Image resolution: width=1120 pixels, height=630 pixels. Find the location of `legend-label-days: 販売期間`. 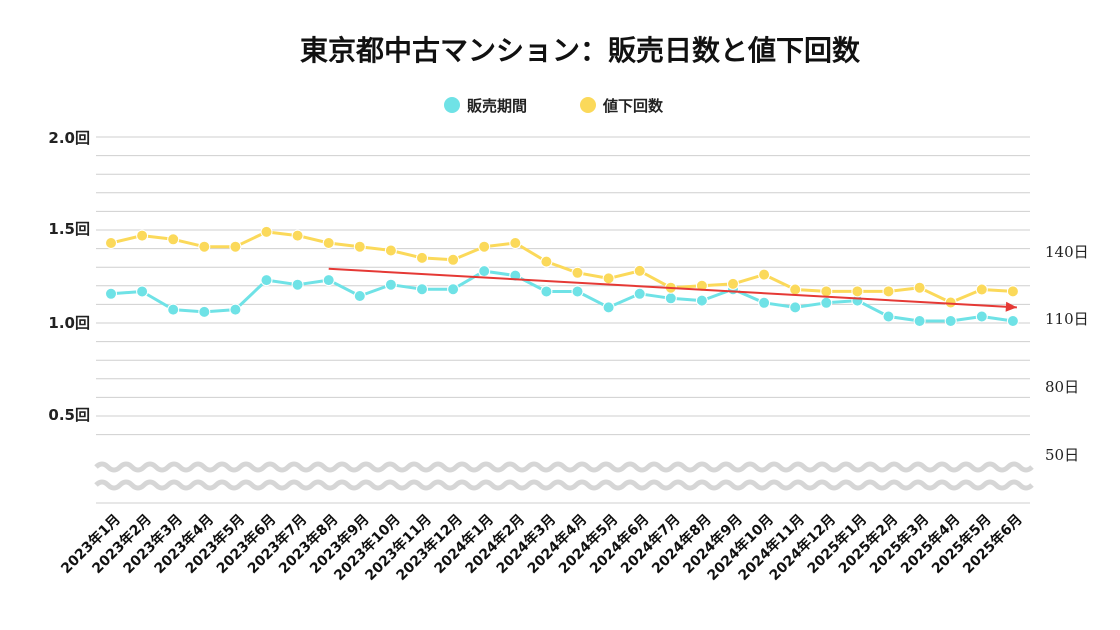

legend-label-days: 販売期間 is located at coordinates (497, 106).